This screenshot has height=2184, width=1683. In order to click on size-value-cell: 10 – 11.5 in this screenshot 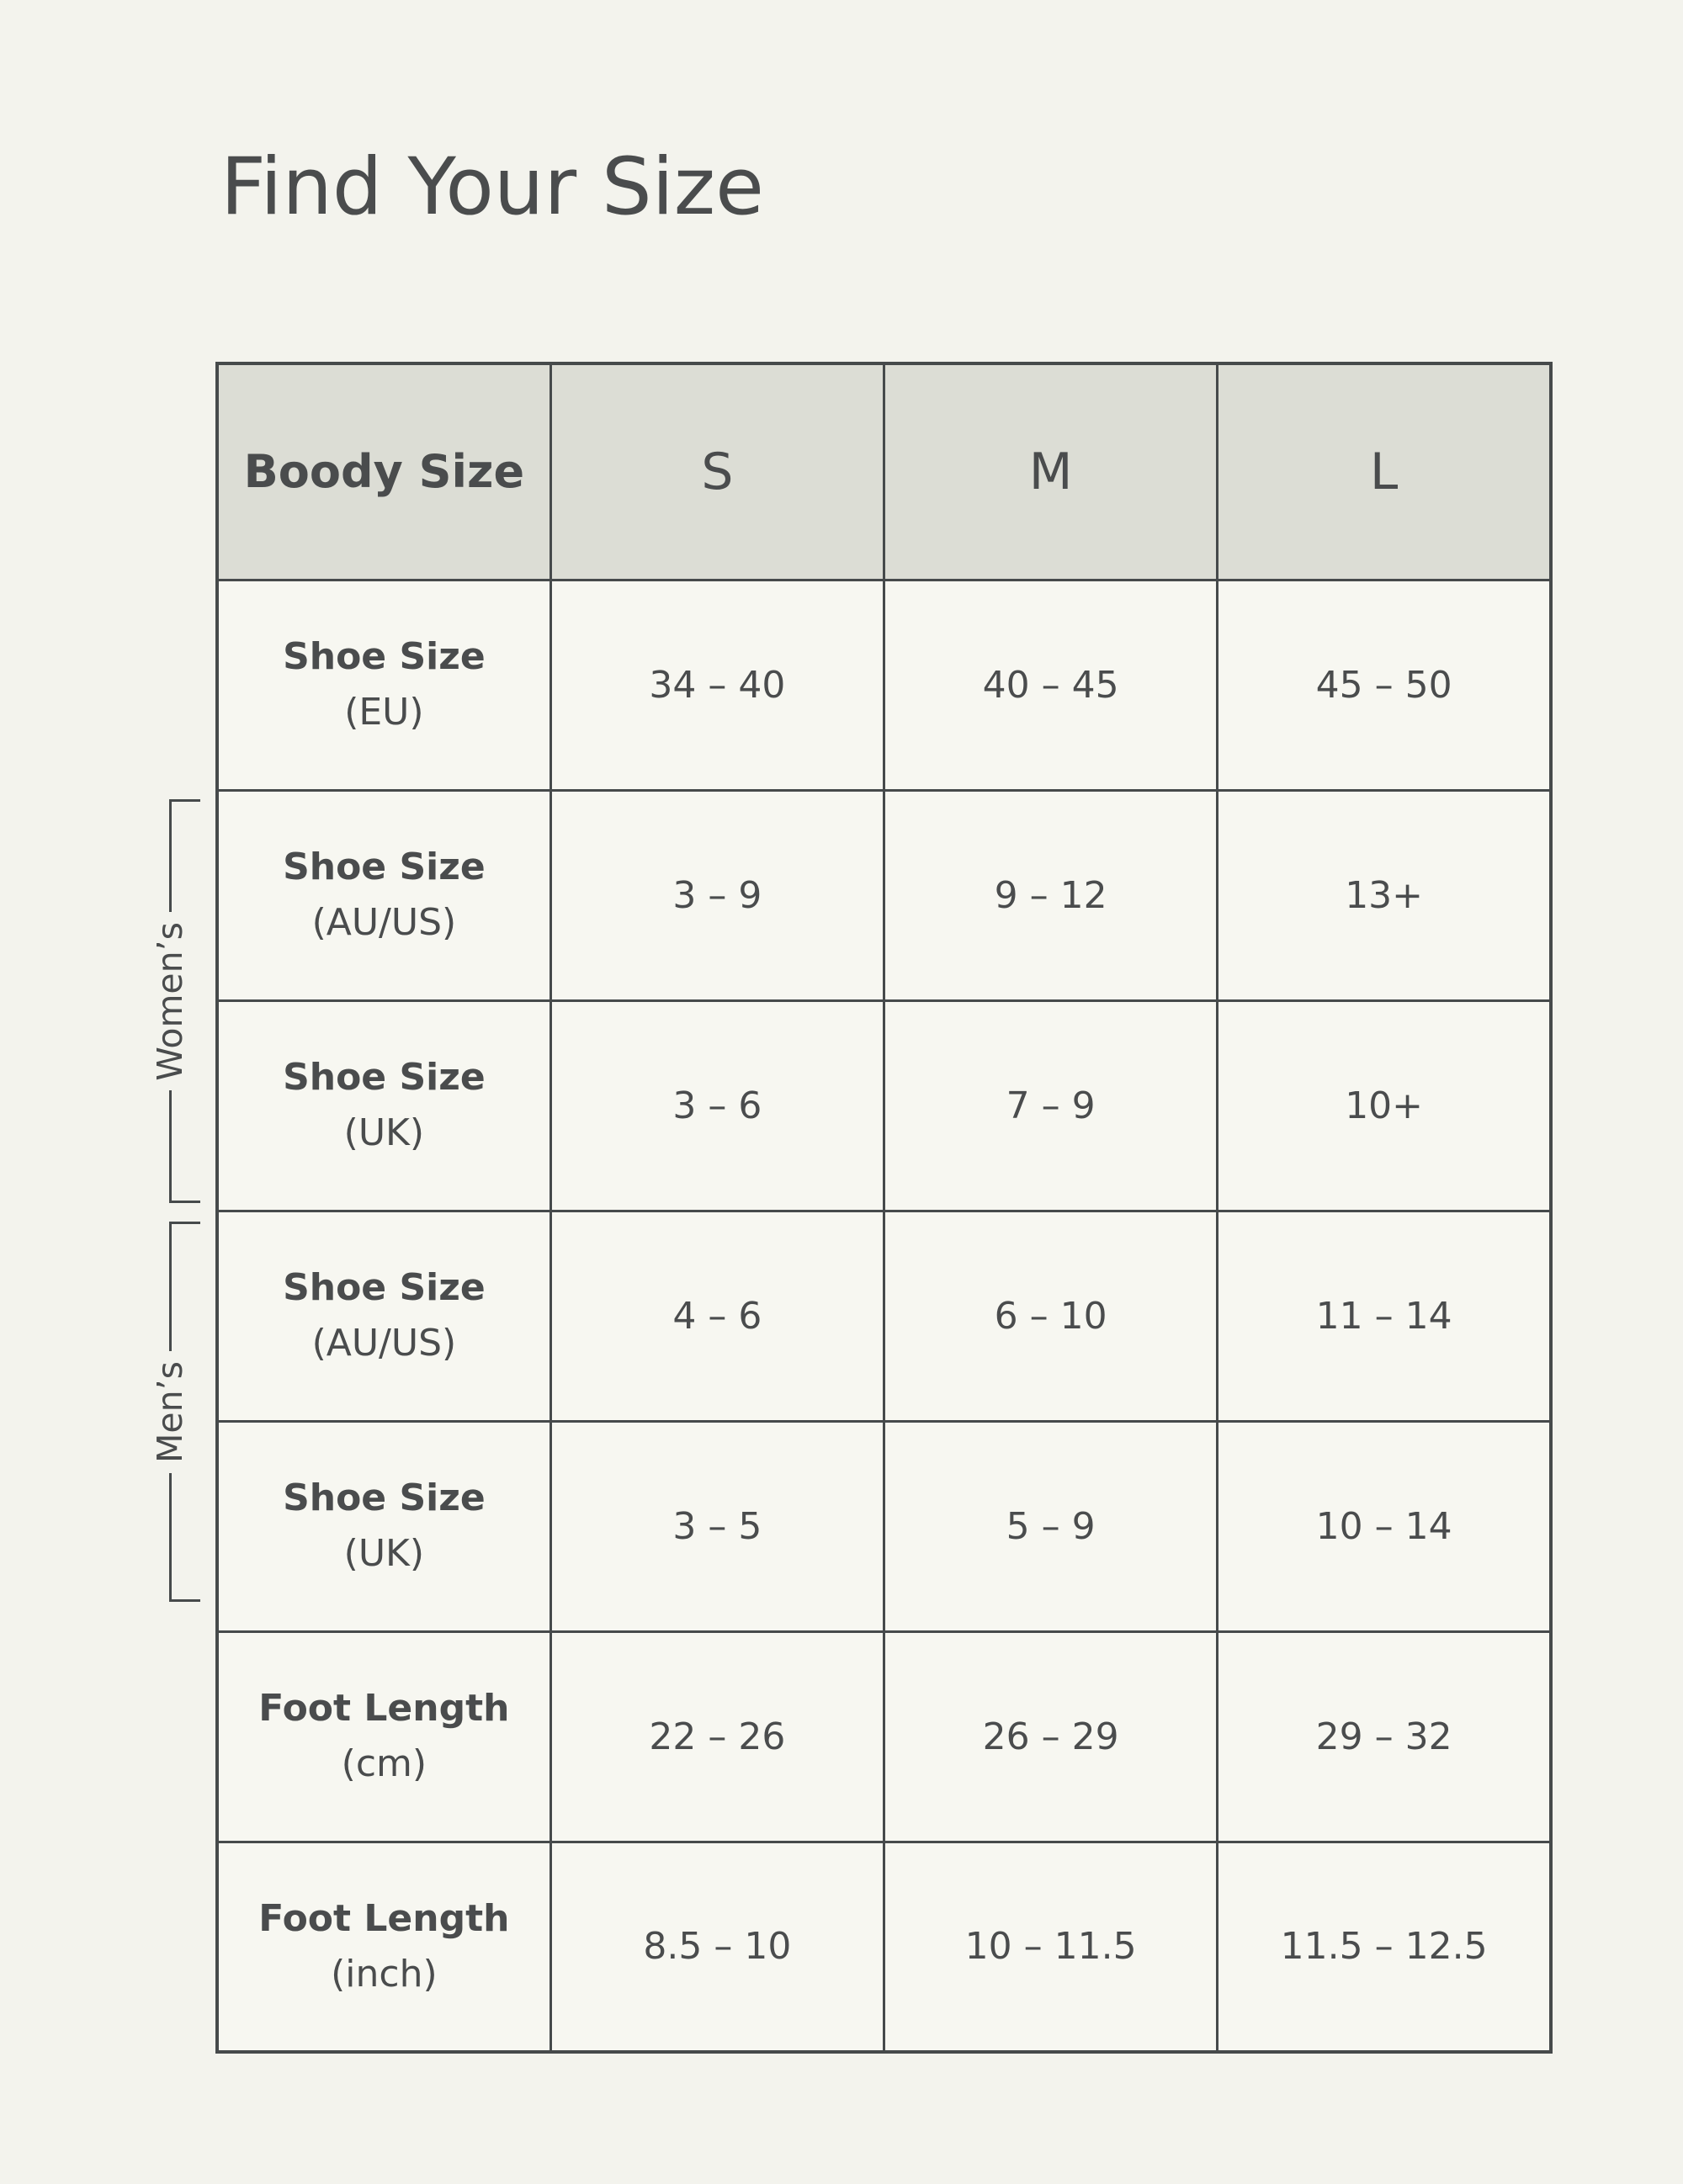, I will do `click(1050, 1947)`.